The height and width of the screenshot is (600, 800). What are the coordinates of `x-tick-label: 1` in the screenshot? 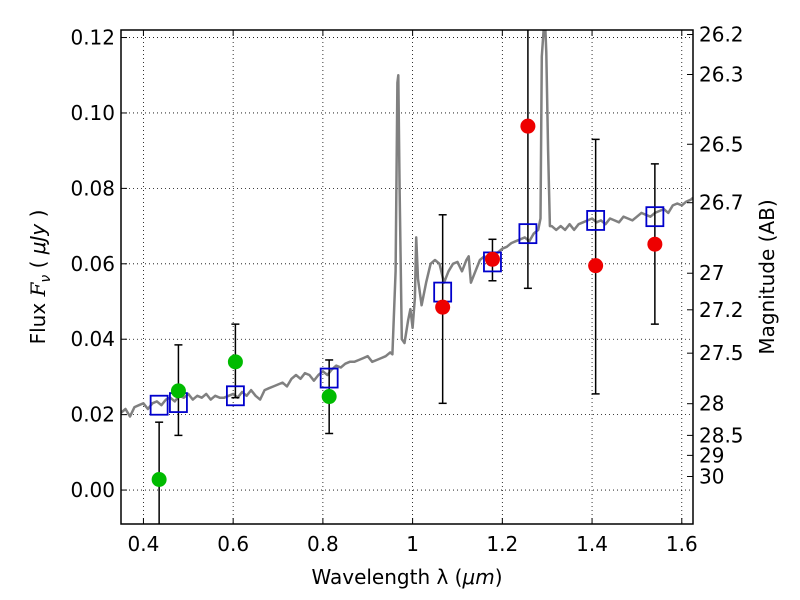 It's located at (412, 544).